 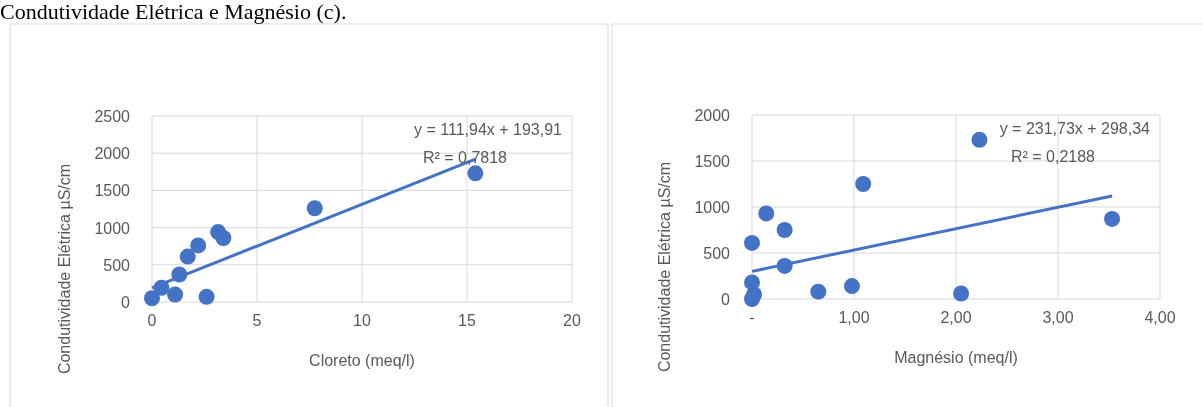 I want to click on x-tick-label: 5, so click(x=257, y=320).